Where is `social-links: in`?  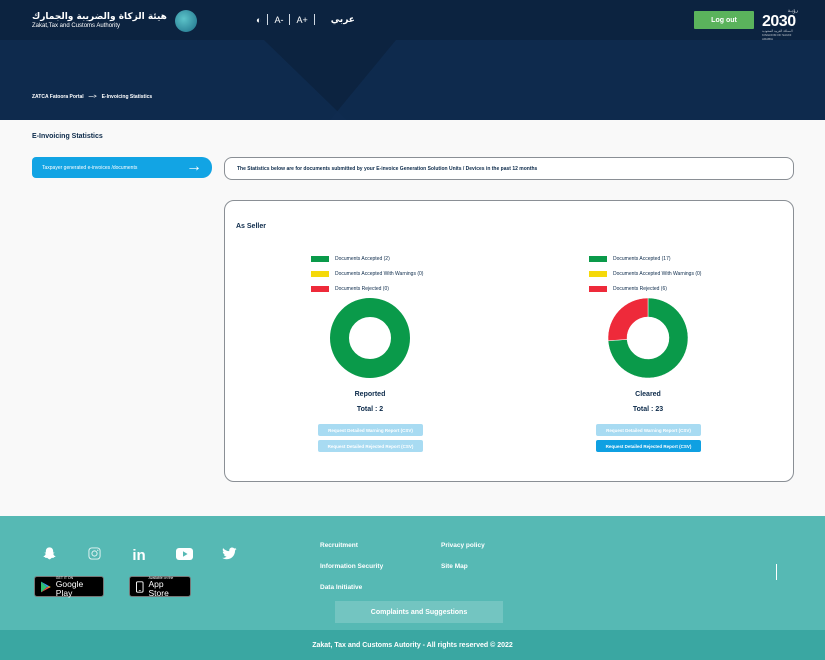
social-links: in is located at coordinates (139, 555).